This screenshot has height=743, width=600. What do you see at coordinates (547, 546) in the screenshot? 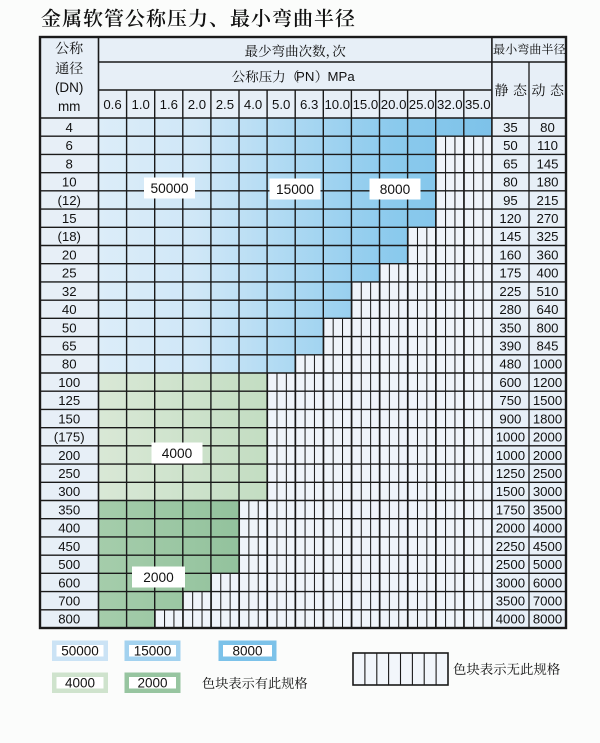
I see `svg-text: 4500` at bounding box center [547, 546].